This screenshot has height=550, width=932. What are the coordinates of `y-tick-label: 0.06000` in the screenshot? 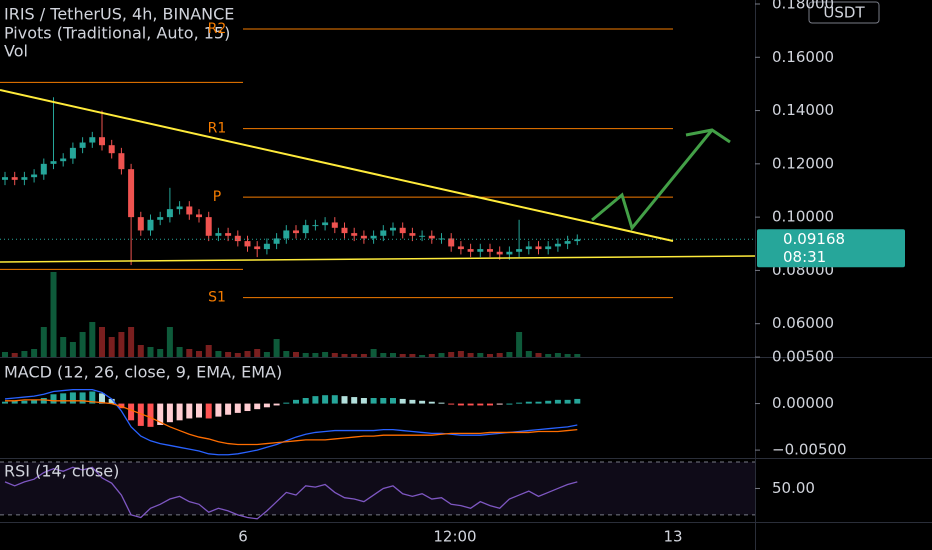 It's located at (803, 323).